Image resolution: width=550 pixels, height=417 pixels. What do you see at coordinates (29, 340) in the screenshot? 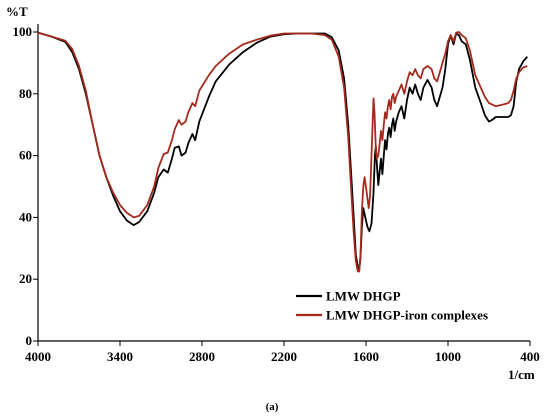
I see `y-tick-label: 0` at bounding box center [29, 340].